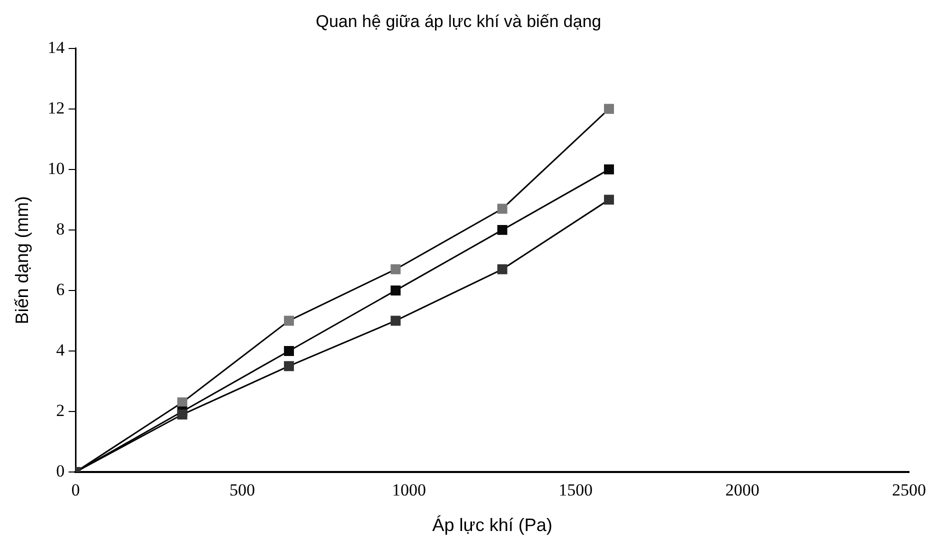 The image size is (945, 549). I want to click on x-tick-label: 500, so click(243, 490).